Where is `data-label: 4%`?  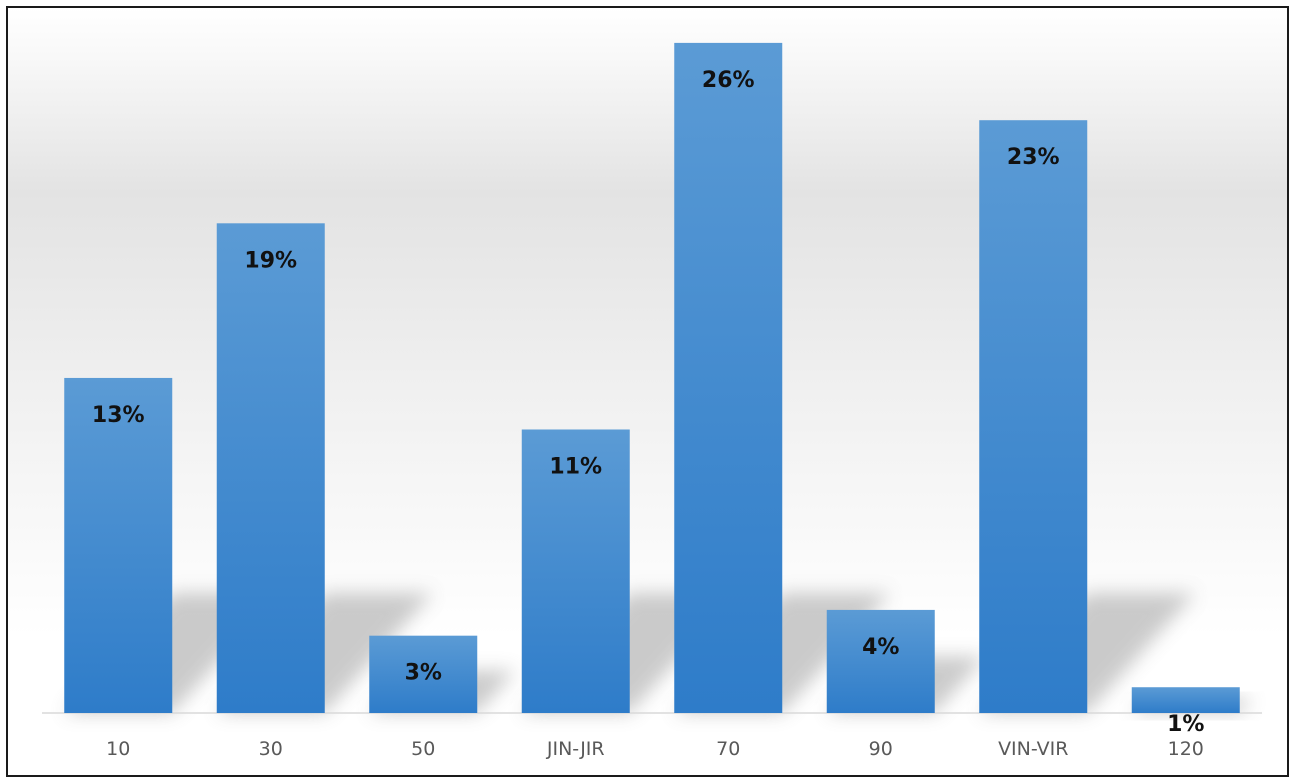 data-label: 4% is located at coordinates (880, 647).